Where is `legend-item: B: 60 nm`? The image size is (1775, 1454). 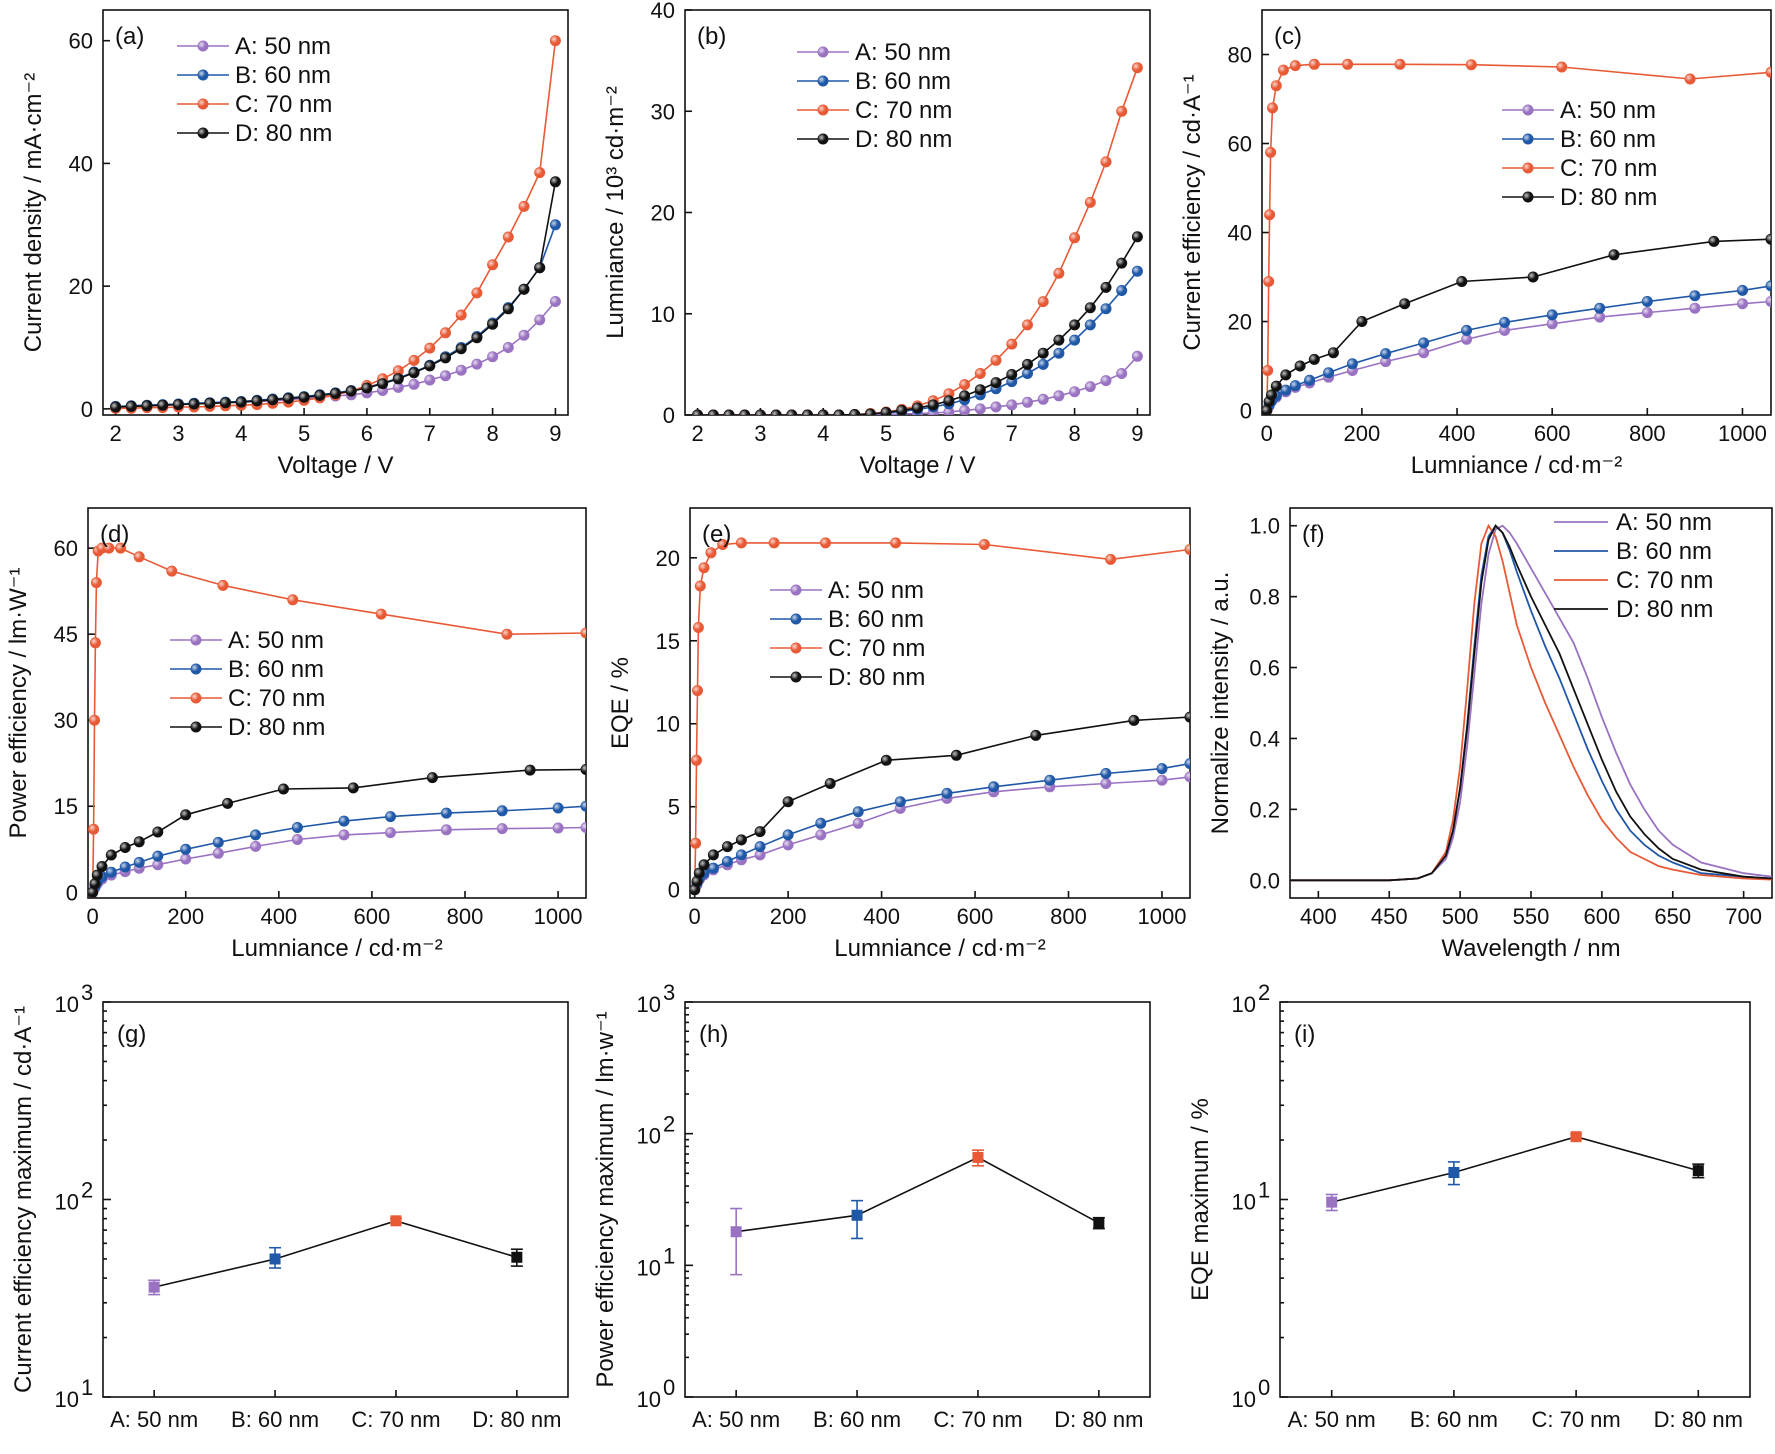 legend-item: B: 60 nm is located at coordinates (254, 75).